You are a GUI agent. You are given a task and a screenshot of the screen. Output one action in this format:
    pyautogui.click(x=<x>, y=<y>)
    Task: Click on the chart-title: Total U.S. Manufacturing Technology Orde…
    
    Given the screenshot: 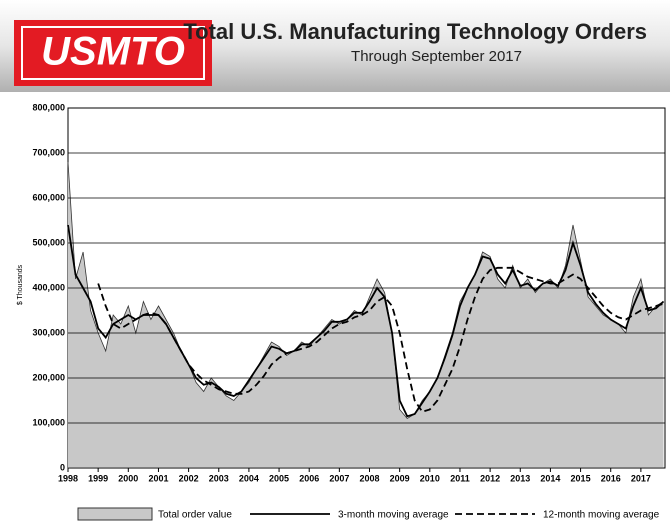 What is the action you would take?
    pyautogui.click(x=415, y=31)
    